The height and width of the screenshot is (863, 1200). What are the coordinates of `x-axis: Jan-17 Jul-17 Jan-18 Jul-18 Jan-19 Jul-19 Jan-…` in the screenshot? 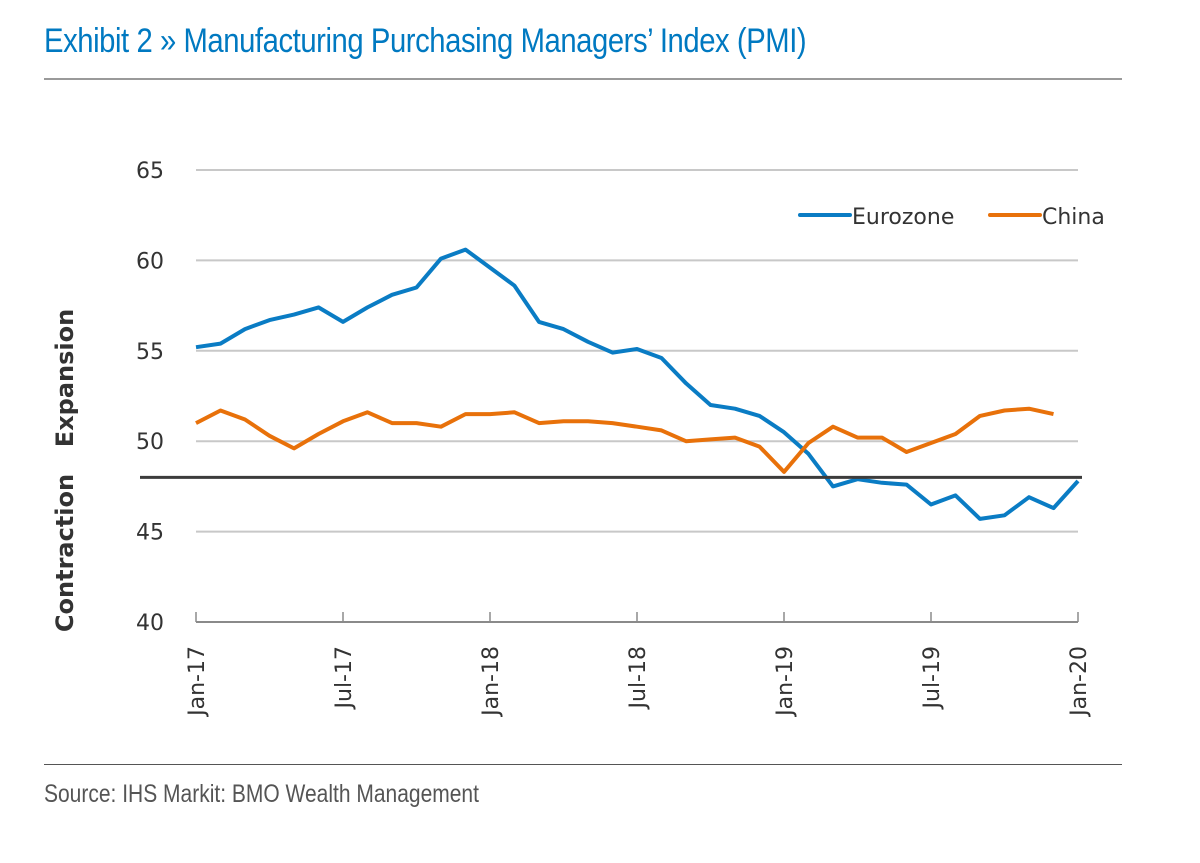 It's located at (638, 665).